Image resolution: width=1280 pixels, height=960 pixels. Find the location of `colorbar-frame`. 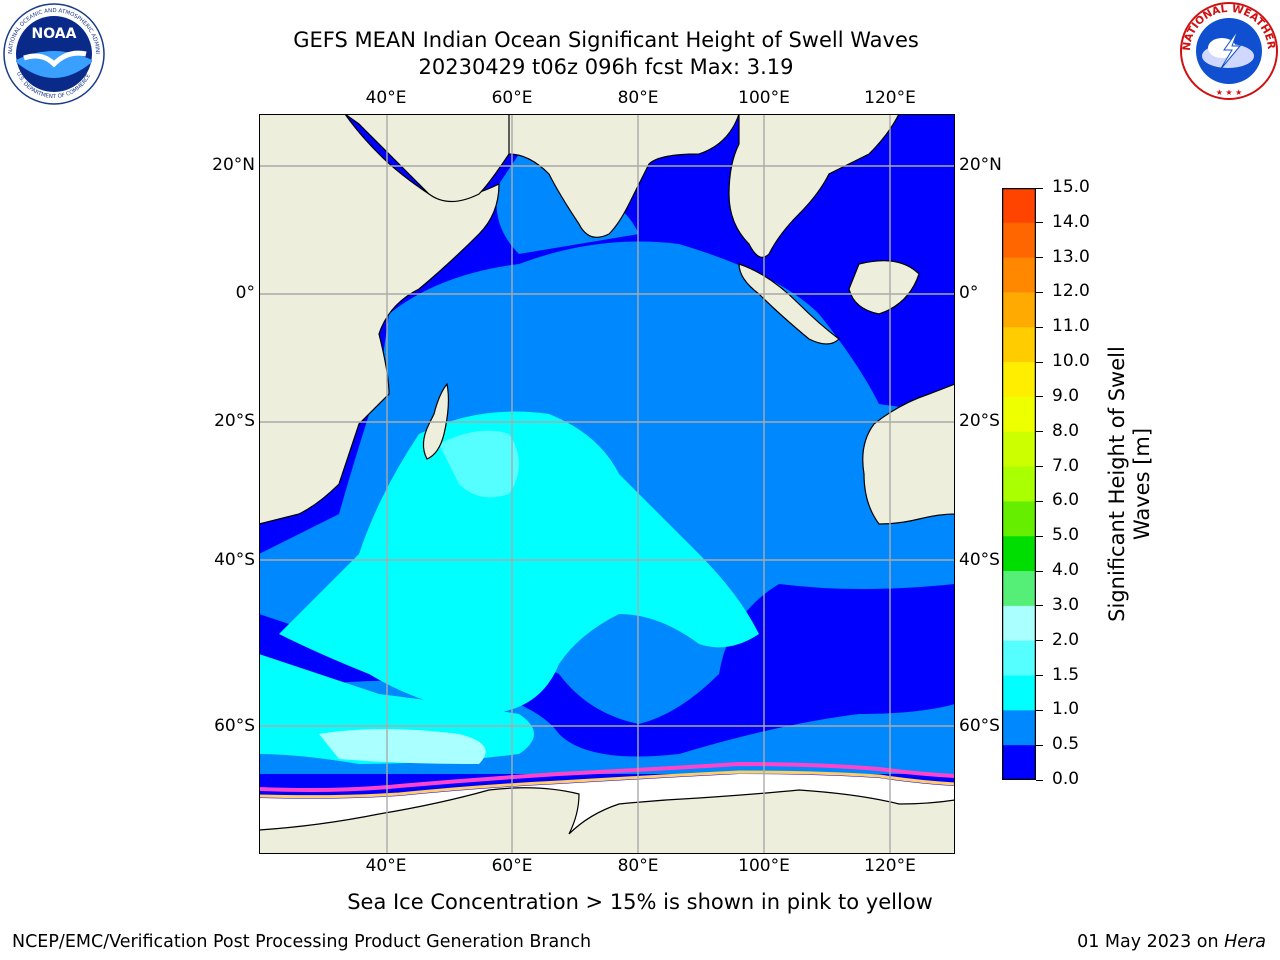

colorbar-frame is located at coordinates (1019, 484).